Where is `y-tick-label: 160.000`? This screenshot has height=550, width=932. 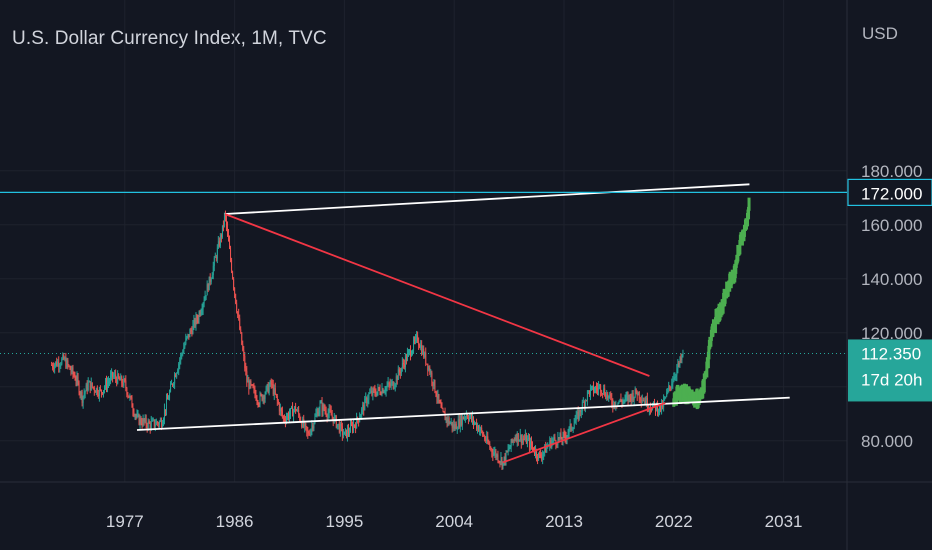 y-tick-label: 160.000 is located at coordinates (891, 225).